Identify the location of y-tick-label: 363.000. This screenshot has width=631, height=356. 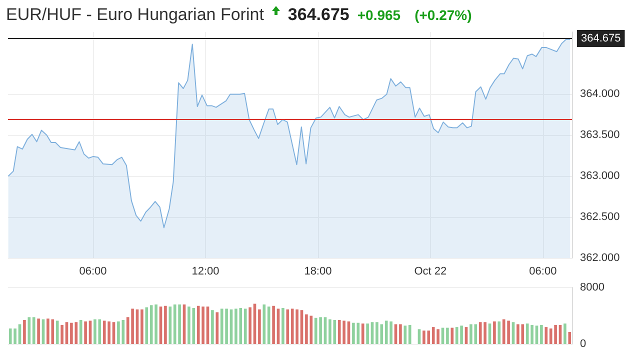
(600, 176).